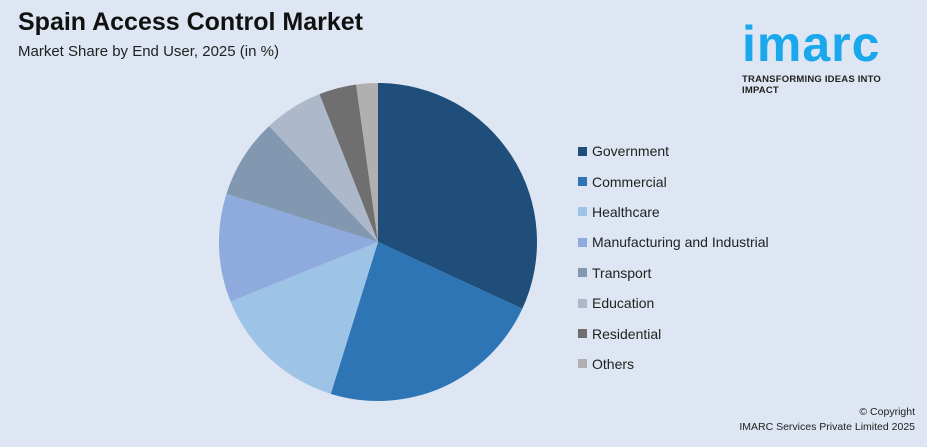  I want to click on copyright-label: © Copyright, so click(887, 412).